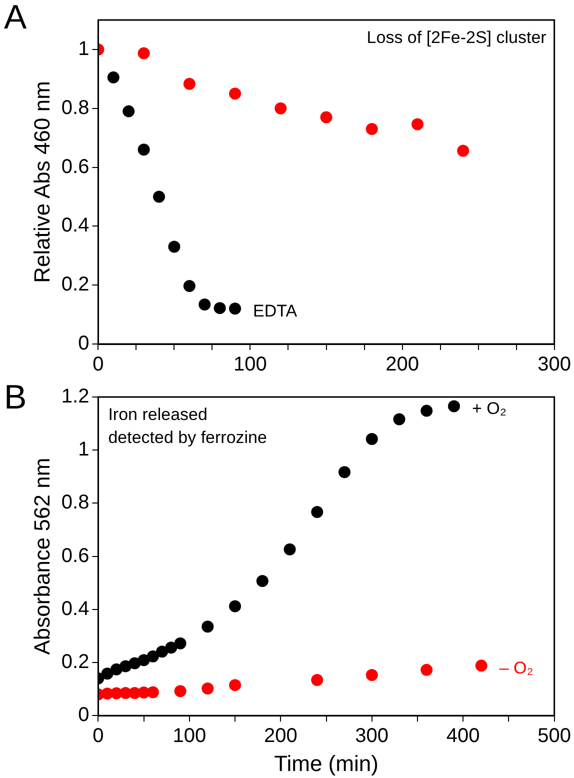 The width and height of the screenshot is (574, 778). What do you see at coordinates (41, 182) in the screenshot?
I see `y-axis-title: Relative Abs 460 nm` at bounding box center [41, 182].